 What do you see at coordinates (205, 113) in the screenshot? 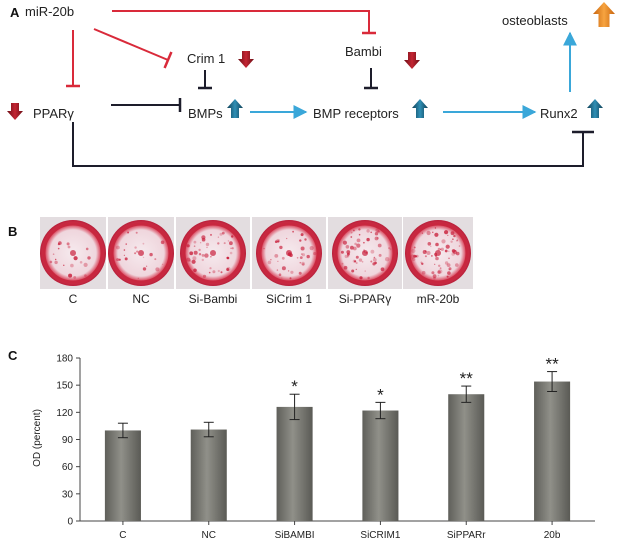
I see `node-bmps: BMPs` at bounding box center [205, 113].